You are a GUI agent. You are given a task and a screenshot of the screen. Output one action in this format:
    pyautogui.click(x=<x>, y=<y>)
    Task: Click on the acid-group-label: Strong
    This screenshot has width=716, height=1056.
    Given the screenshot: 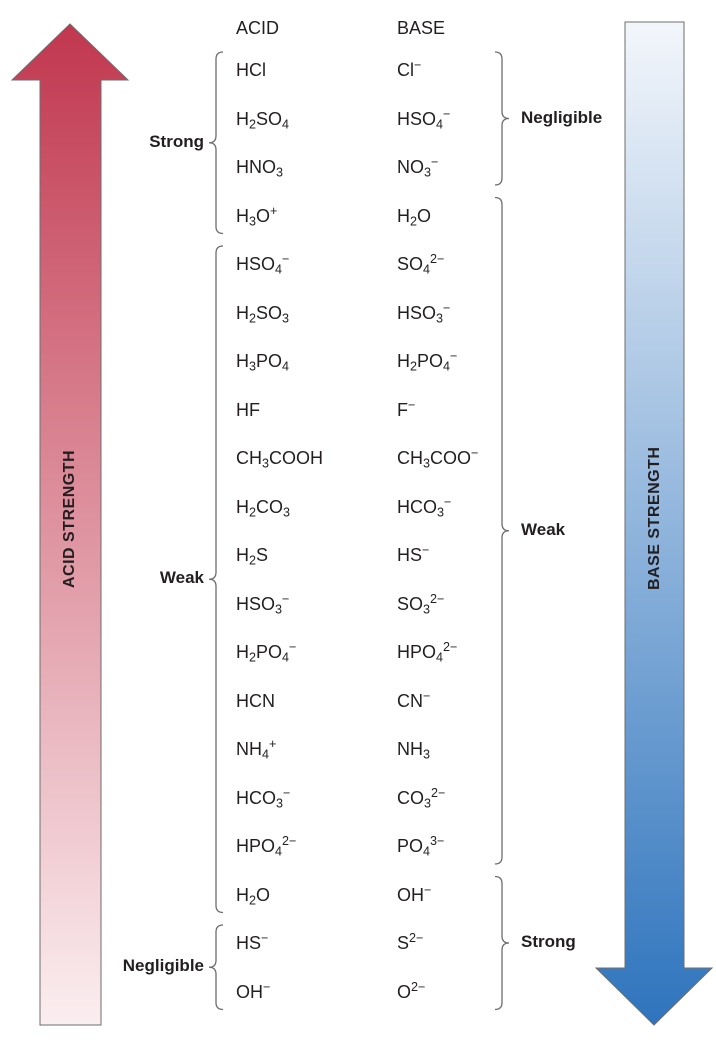 What is the action you would take?
    pyautogui.click(x=176, y=141)
    